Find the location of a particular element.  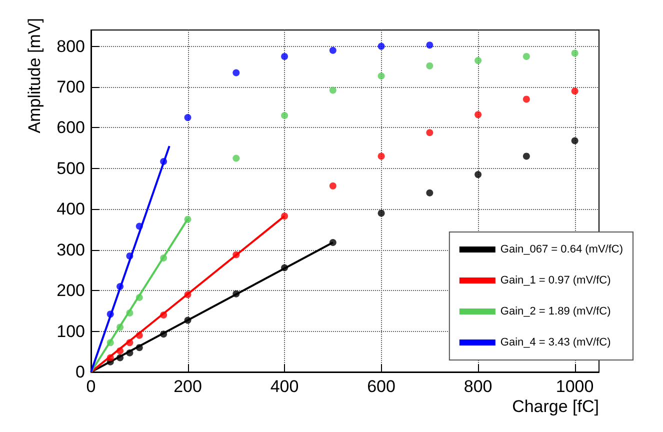

y-tick-label: 700 is located at coordinates (70, 87).